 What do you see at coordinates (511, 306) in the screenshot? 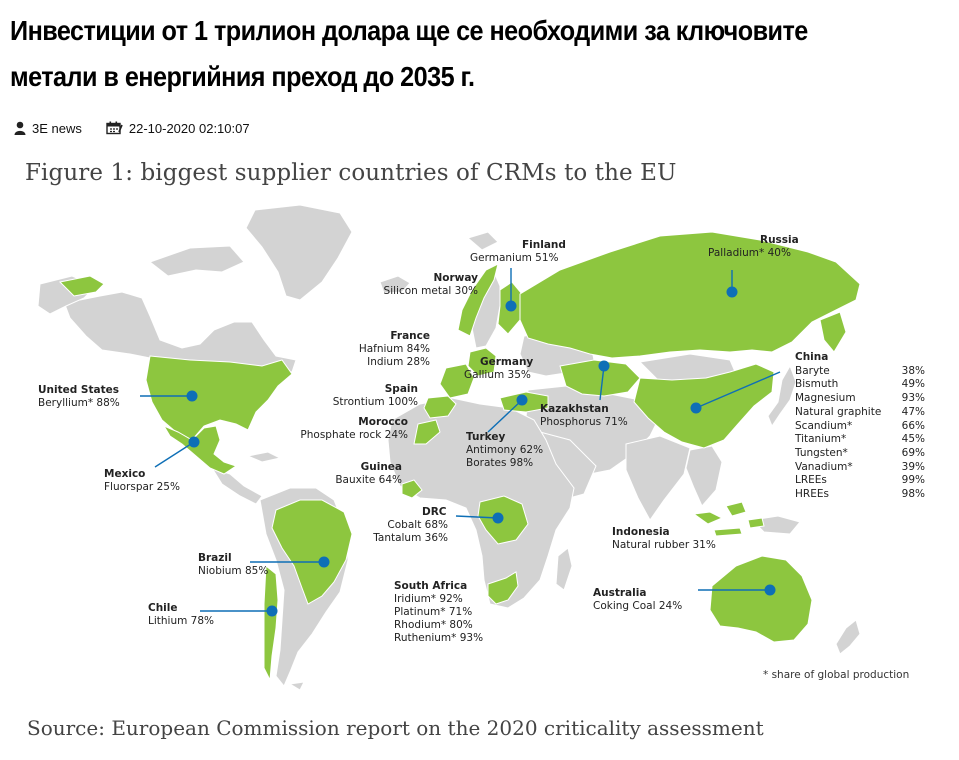
I see `marker-finland` at bounding box center [511, 306].